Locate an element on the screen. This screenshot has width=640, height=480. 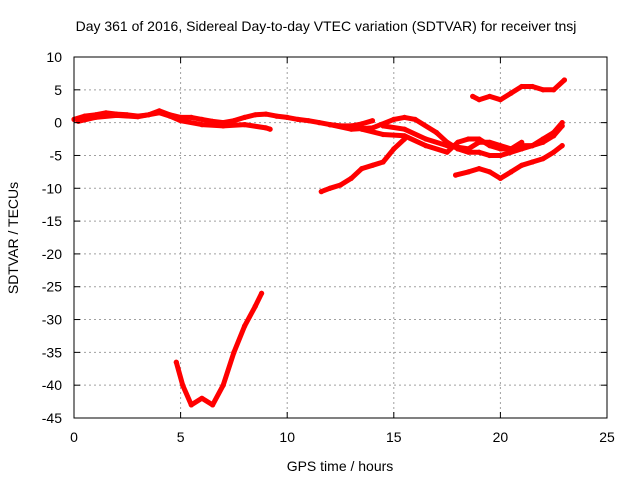
y-tick-label: -45 is located at coordinates (52, 418).